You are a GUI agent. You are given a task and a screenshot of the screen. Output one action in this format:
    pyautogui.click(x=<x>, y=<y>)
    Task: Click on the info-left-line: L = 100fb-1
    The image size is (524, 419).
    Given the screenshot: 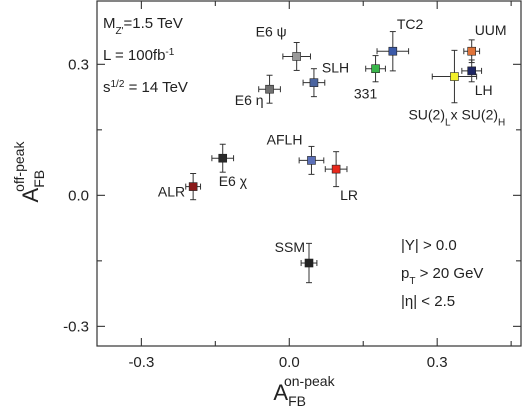 What is the action you would take?
    pyautogui.click(x=139, y=56)
    